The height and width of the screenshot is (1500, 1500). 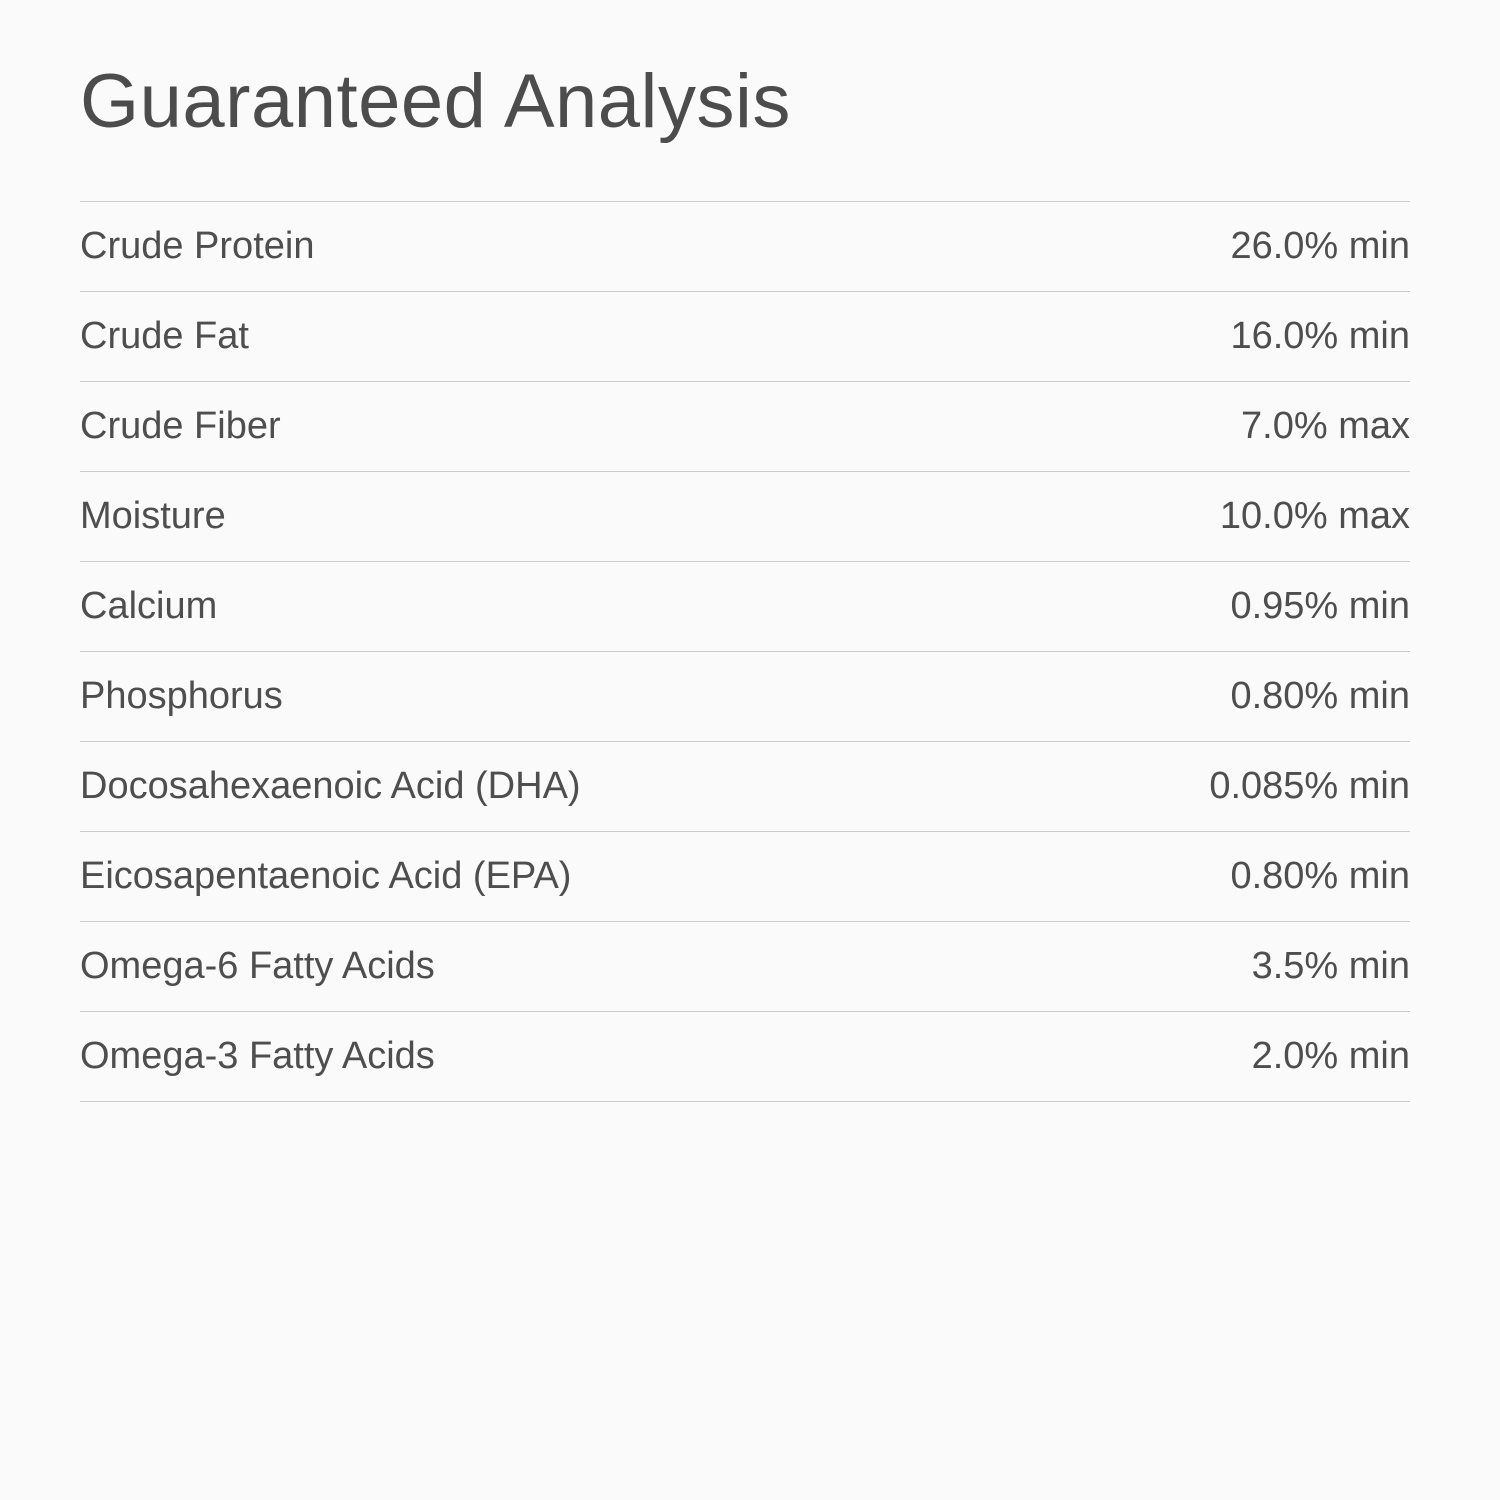 What do you see at coordinates (257, 1056) in the screenshot?
I see `nutrient-label: Omega-3 Fatty Acids` at bounding box center [257, 1056].